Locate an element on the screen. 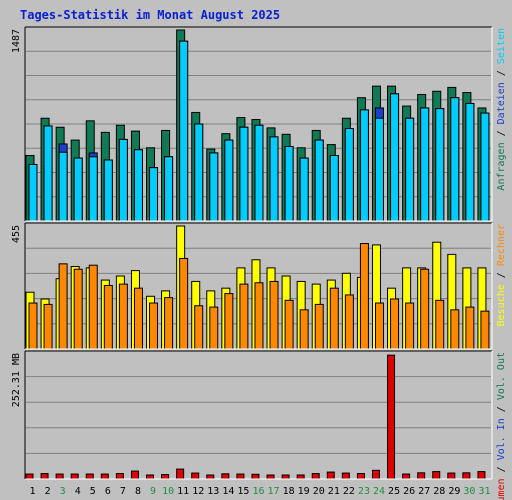 Image resolution: width=512 pixels, height=500 pixels. x-tick-label: 31 is located at coordinates (484, 491).